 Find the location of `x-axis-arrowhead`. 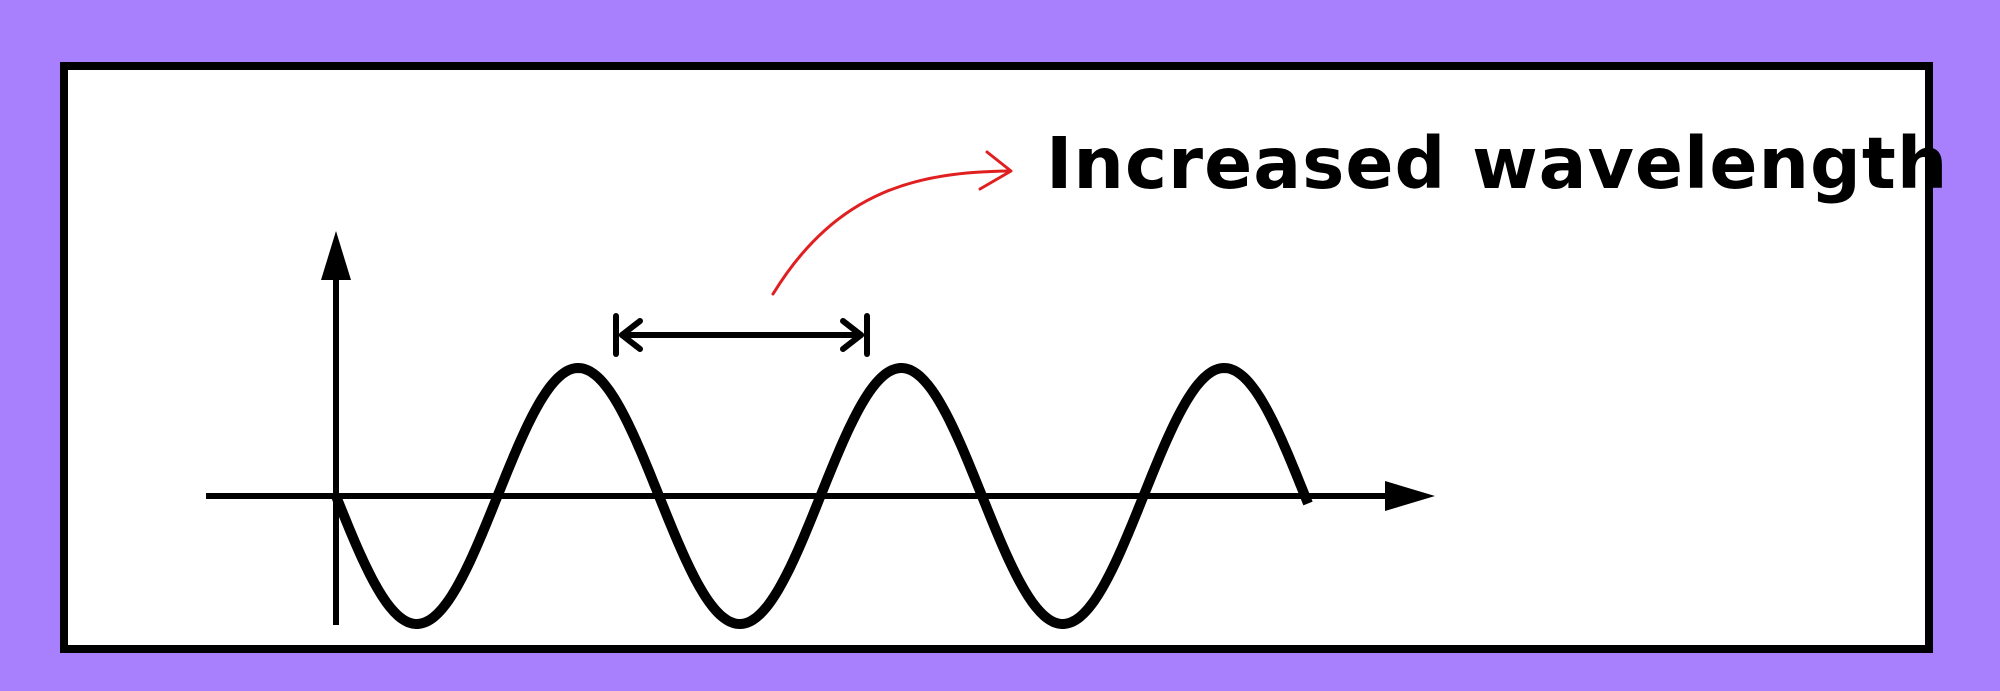

x-axis-arrowhead is located at coordinates (1410, 496).